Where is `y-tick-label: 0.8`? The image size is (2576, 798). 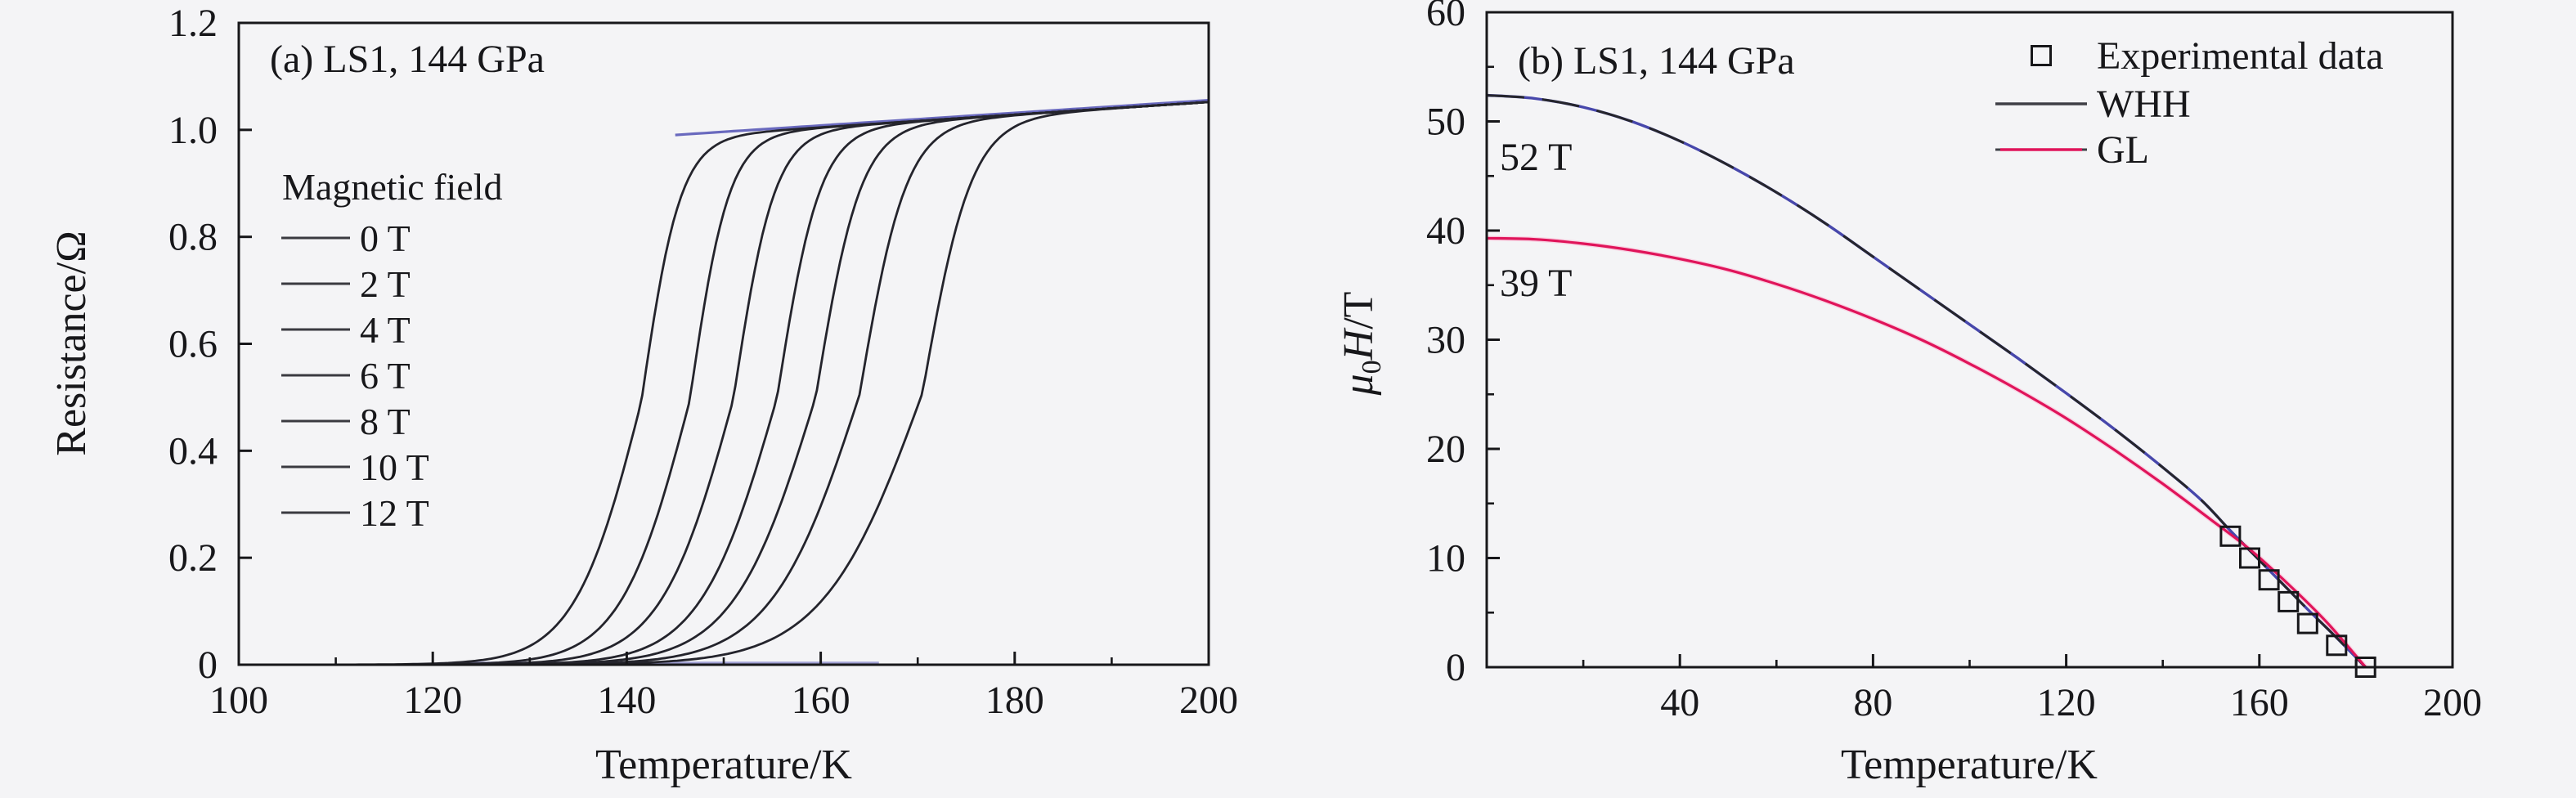
y-tick-label: 0.8 is located at coordinates (193, 238).